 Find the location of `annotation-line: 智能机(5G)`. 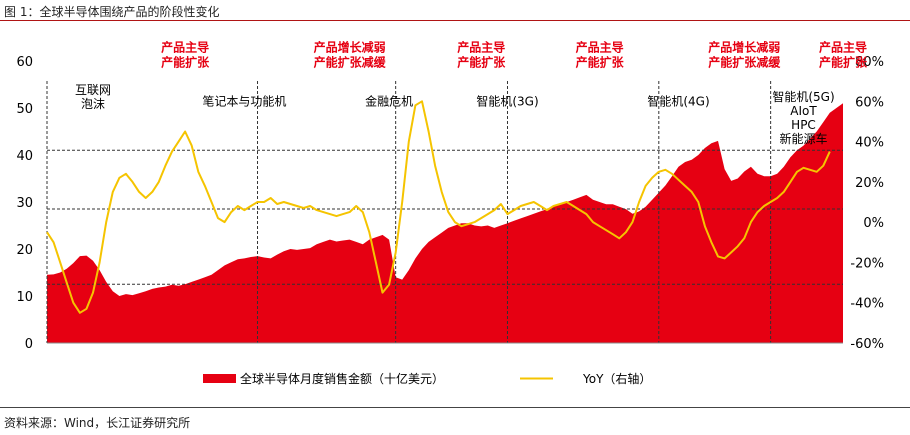

annotation-line: 智能机(5G) is located at coordinates (803, 96).